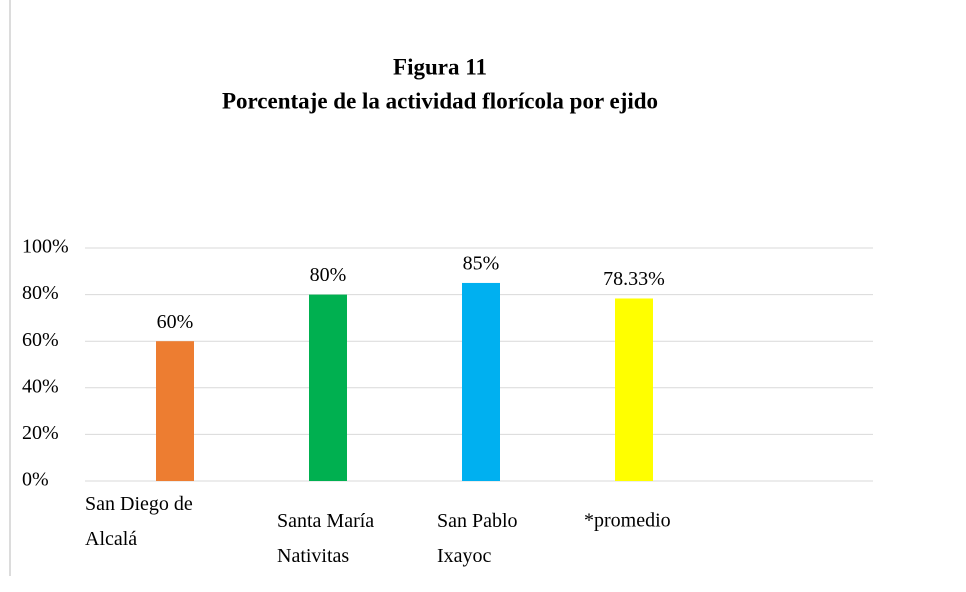 The height and width of the screenshot is (592, 966). I want to click on data-label: 60%, so click(175, 322).